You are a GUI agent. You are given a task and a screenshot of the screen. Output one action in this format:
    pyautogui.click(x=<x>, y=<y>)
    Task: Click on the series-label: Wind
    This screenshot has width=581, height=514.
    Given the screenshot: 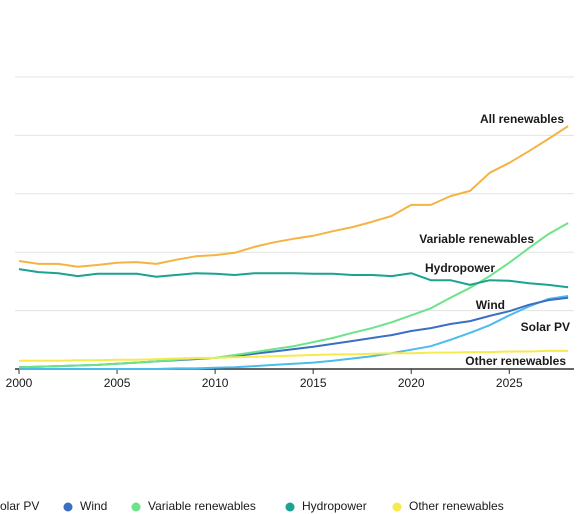 What is the action you would take?
    pyautogui.click(x=490, y=305)
    